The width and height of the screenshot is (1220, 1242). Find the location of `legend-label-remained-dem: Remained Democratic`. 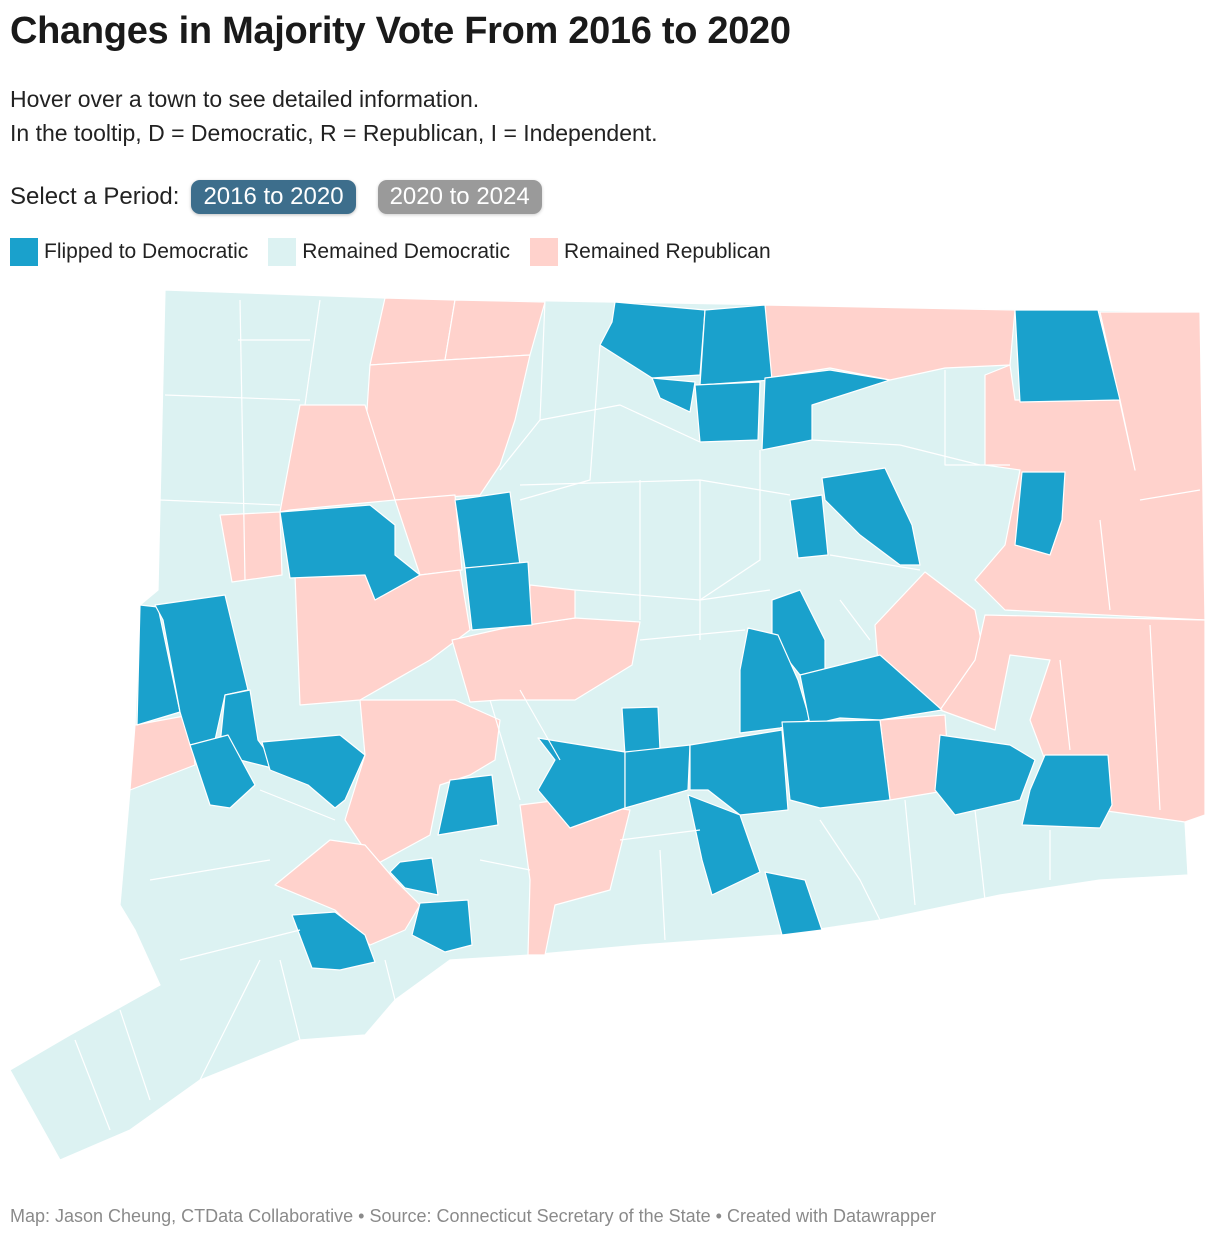

legend-label-remained-dem: Remained Democratic is located at coordinates (406, 251).